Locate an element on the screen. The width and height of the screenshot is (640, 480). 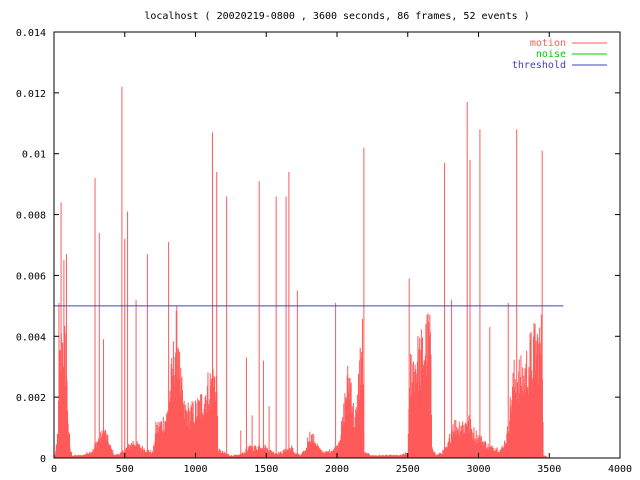
y-tick-label: 0.006 is located at coordinates (31, 276).